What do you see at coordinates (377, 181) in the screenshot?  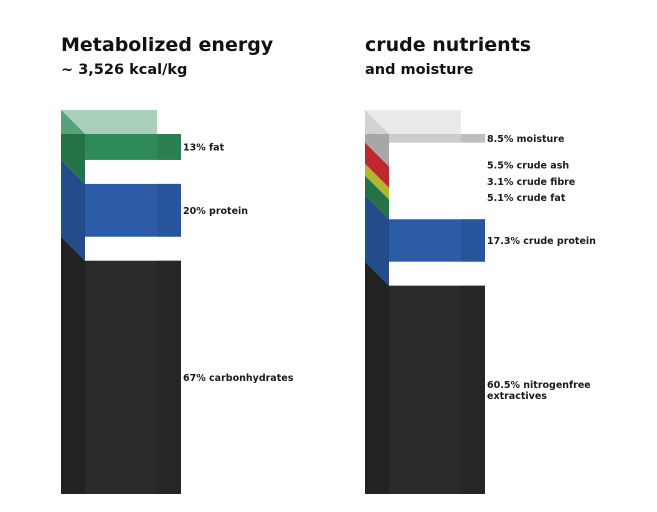 I see `bar-side-nutrients-3-1-crude-fibre` at bounding box center [377, 181].